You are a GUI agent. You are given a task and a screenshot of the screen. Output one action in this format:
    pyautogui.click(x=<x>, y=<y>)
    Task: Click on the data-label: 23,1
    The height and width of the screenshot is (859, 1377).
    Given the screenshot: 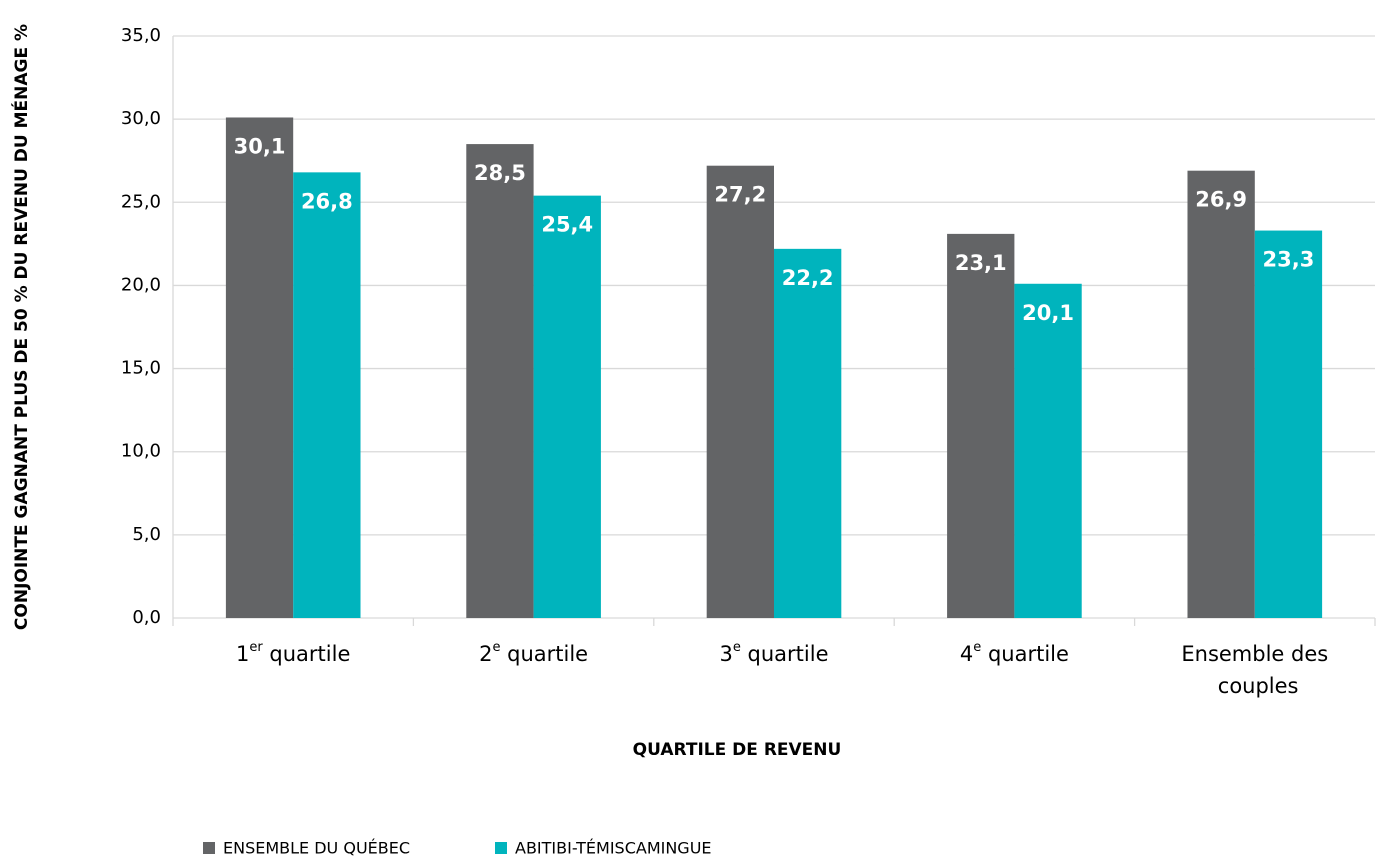 What is the action you would take?
    pyautogui.click(x=981, y=263)
    